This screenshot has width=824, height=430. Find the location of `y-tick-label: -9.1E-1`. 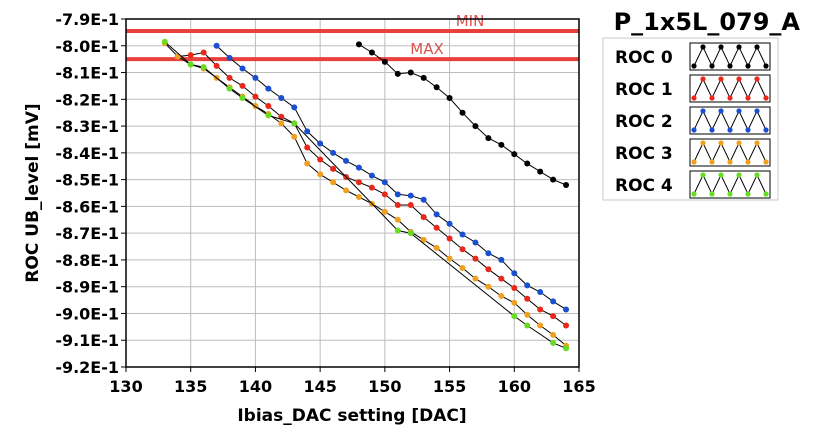

y-tick-label: -9.1E-1 is located at coordinates (87, 340).